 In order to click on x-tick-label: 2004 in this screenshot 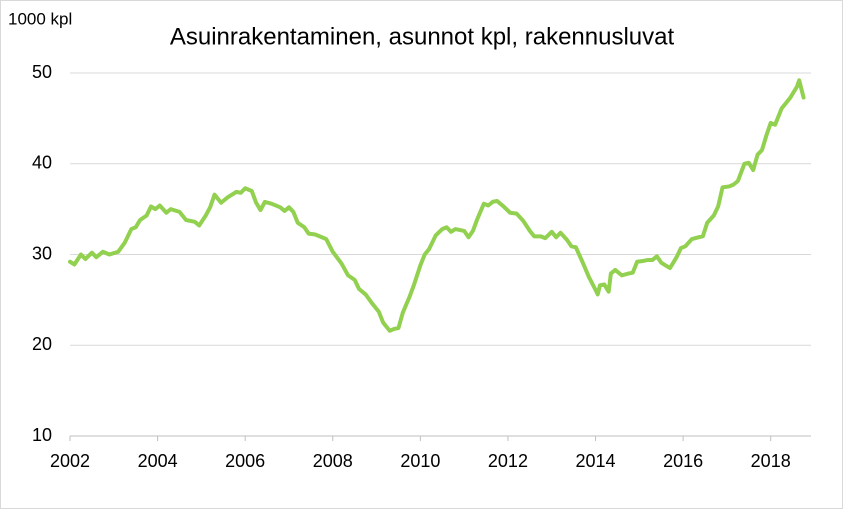, I will do `click(158, 461)`.